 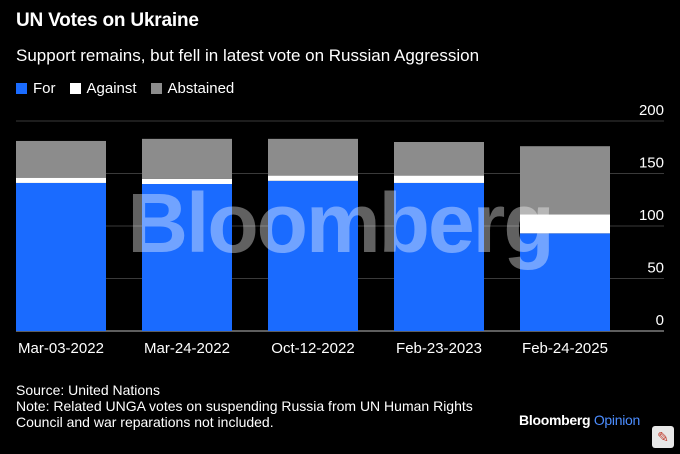 I want to click on legend-item-abstained: Abstained, so click(x=192, y=88).